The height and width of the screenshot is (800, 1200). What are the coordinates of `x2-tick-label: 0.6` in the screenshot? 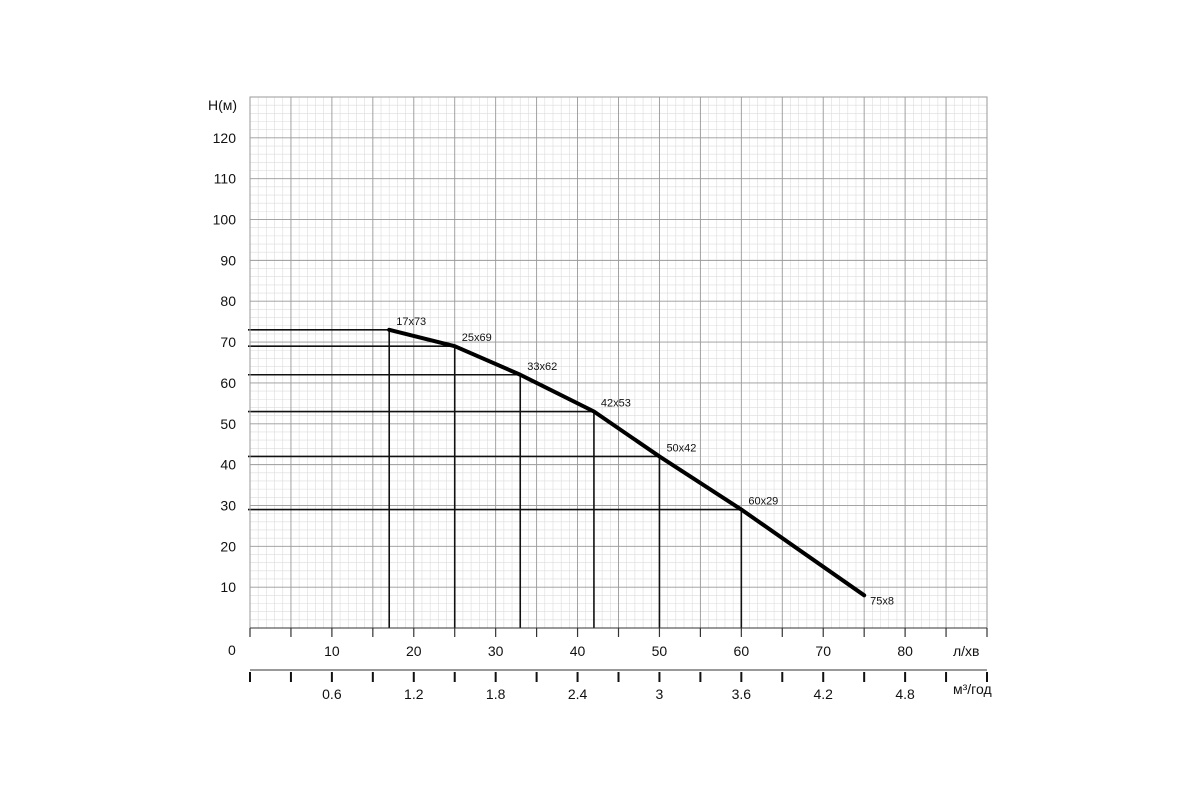 It's located at (332, 694).